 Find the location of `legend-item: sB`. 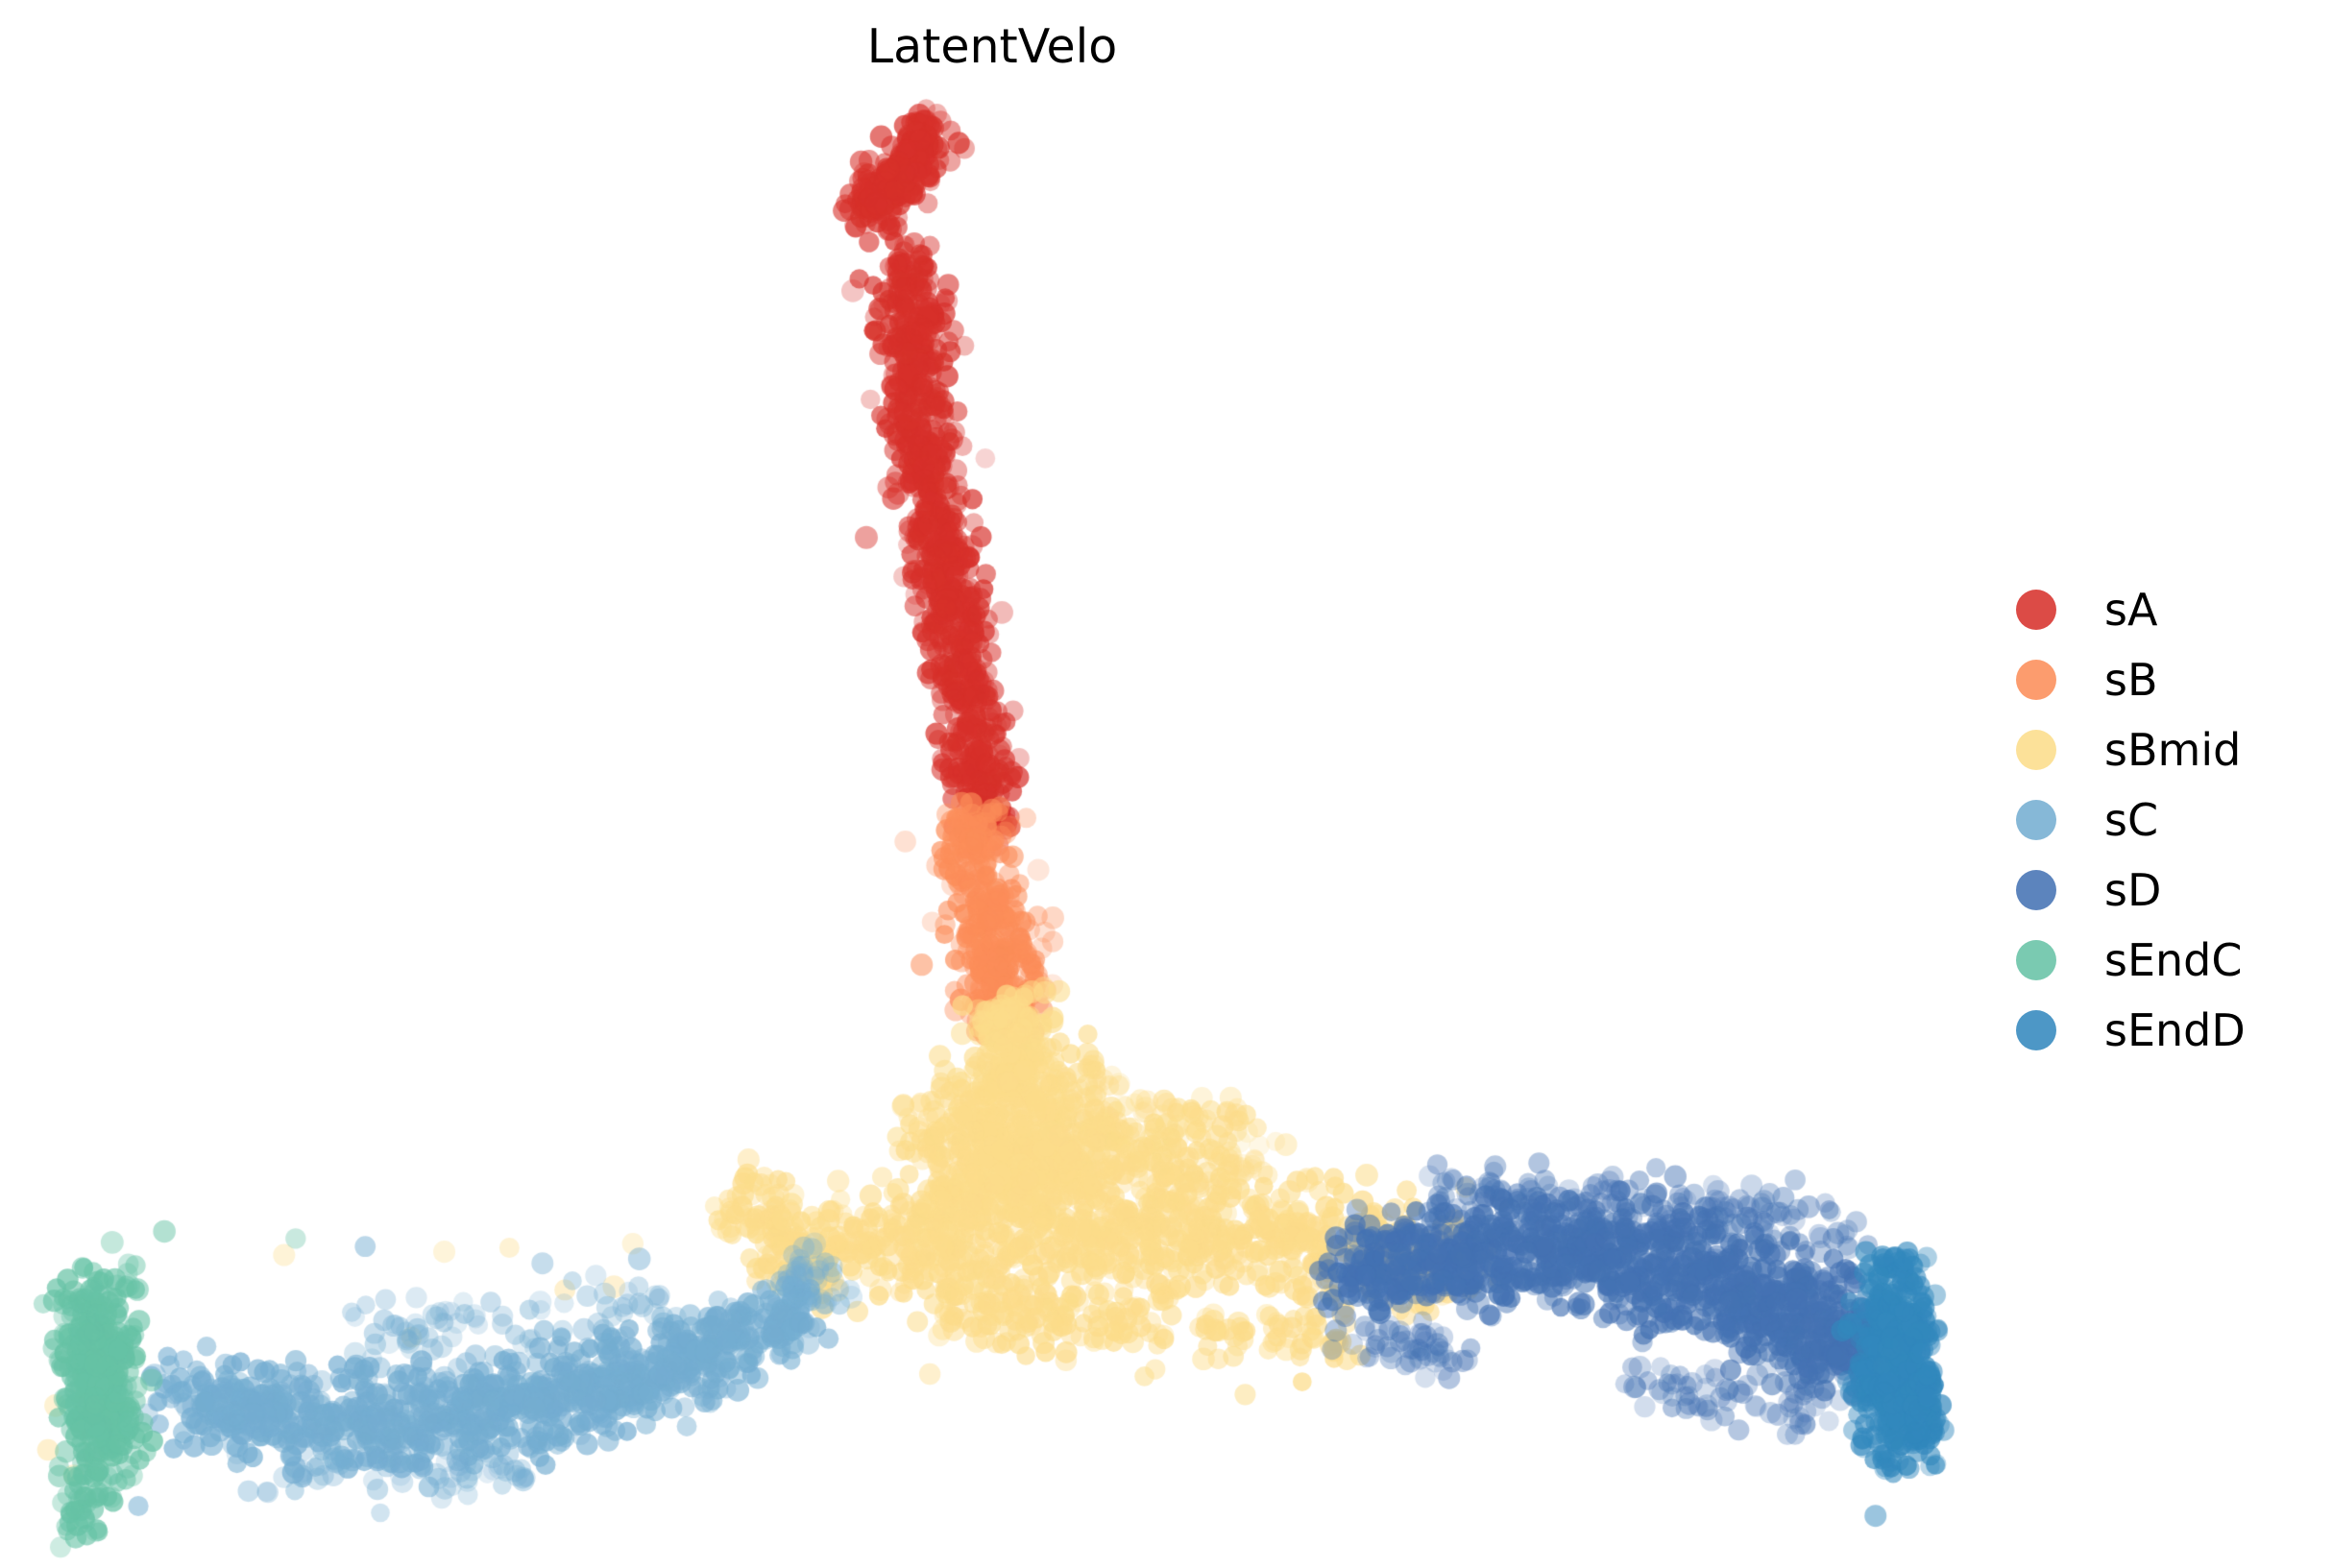

legend-item: sB is located at coordinates (2131, 679).